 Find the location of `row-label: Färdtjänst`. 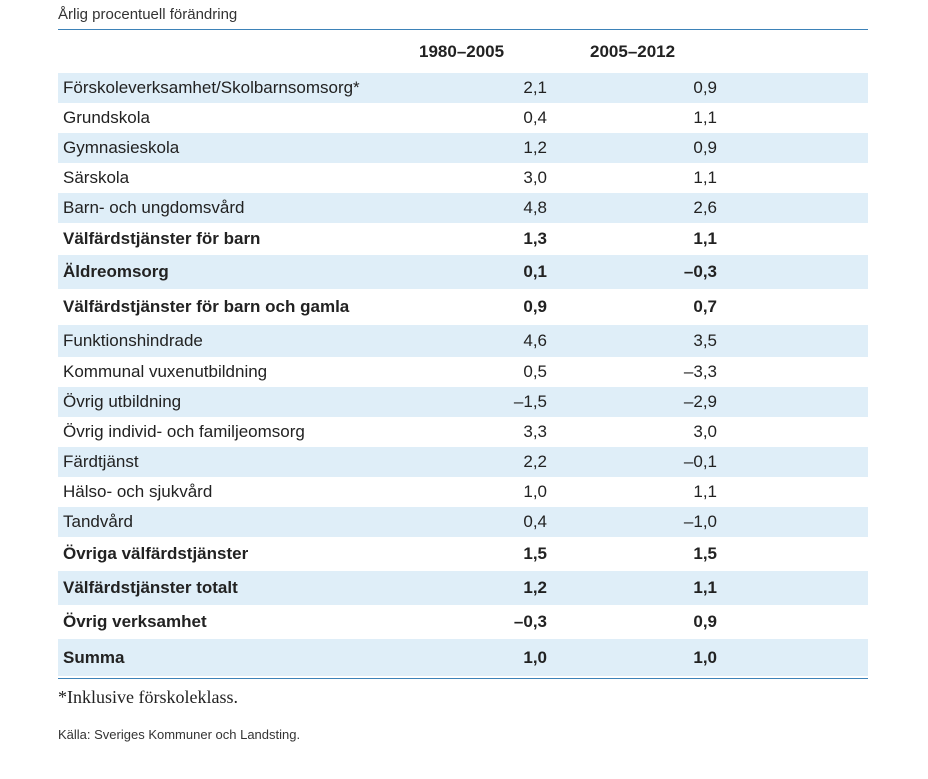

row-label: Färdtjänst is located at coordinates (101, 461).